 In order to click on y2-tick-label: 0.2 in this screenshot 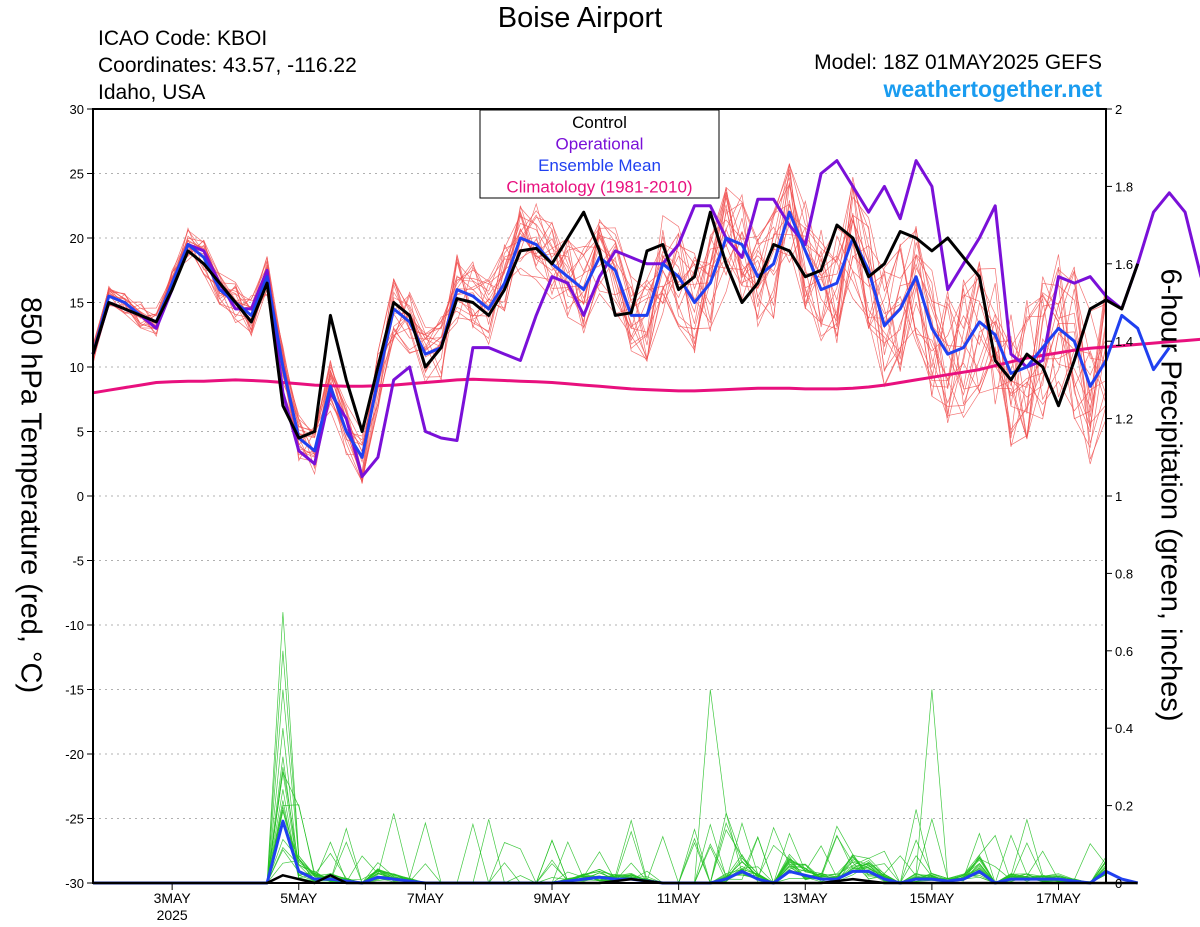, I will do `click(1124, 806)`.